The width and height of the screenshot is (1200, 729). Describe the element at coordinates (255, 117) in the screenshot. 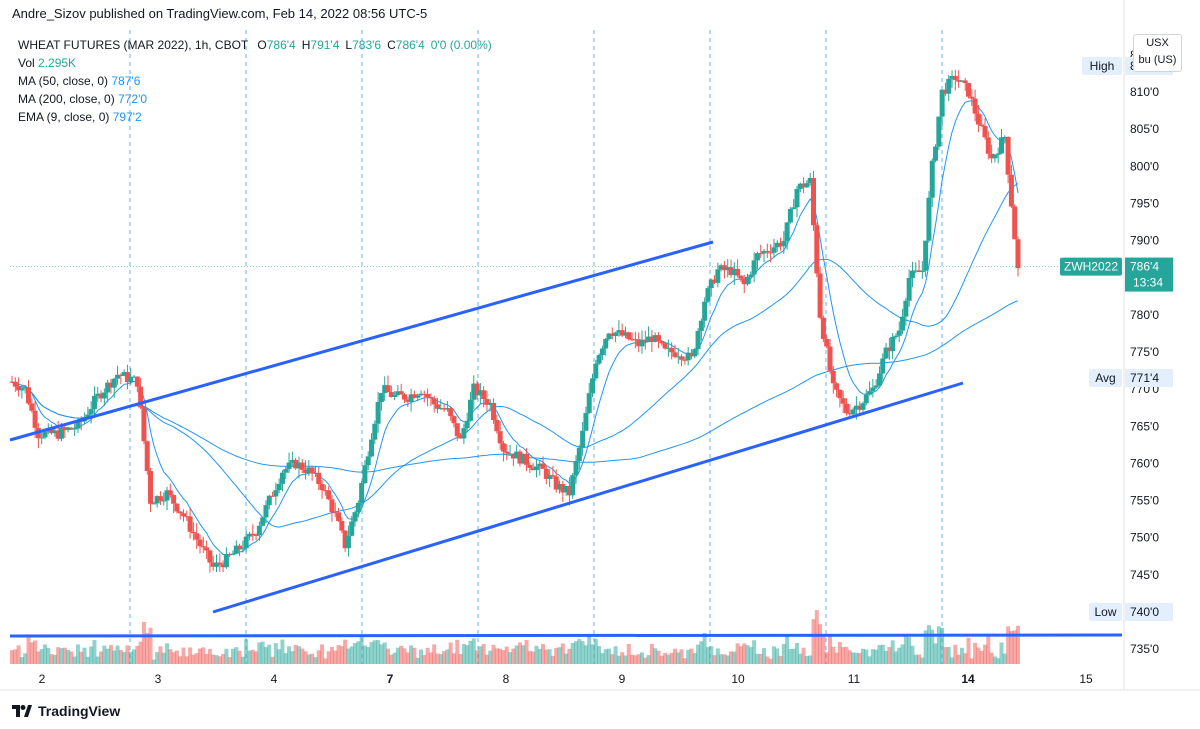

I see `ema-row: EMA (9, close, 0) 797'2` at that location.